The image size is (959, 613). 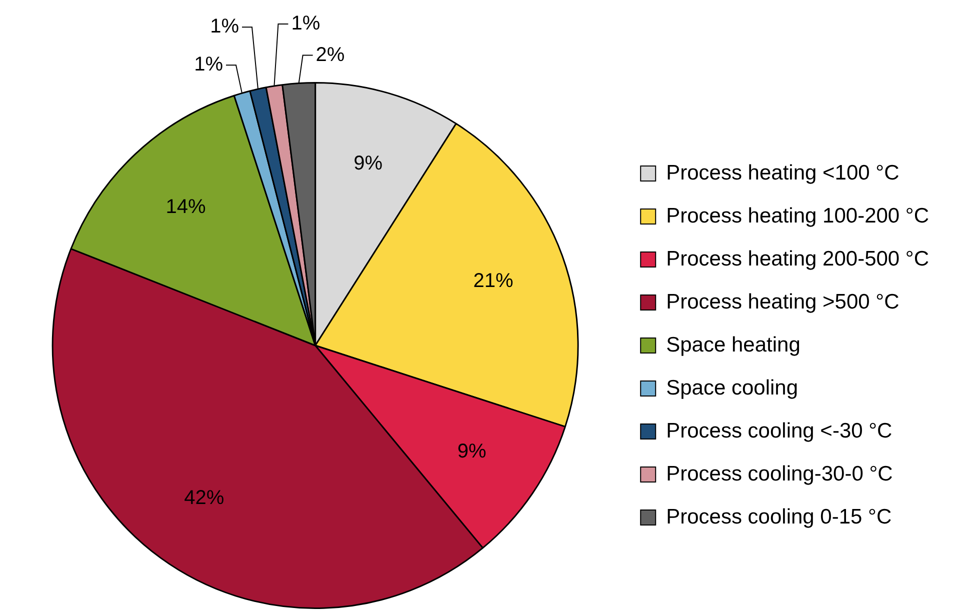 What do you see at coordinates (493, 281) in the screenshot?
I see `data-label: 21%` at bounding box center [493, 281].